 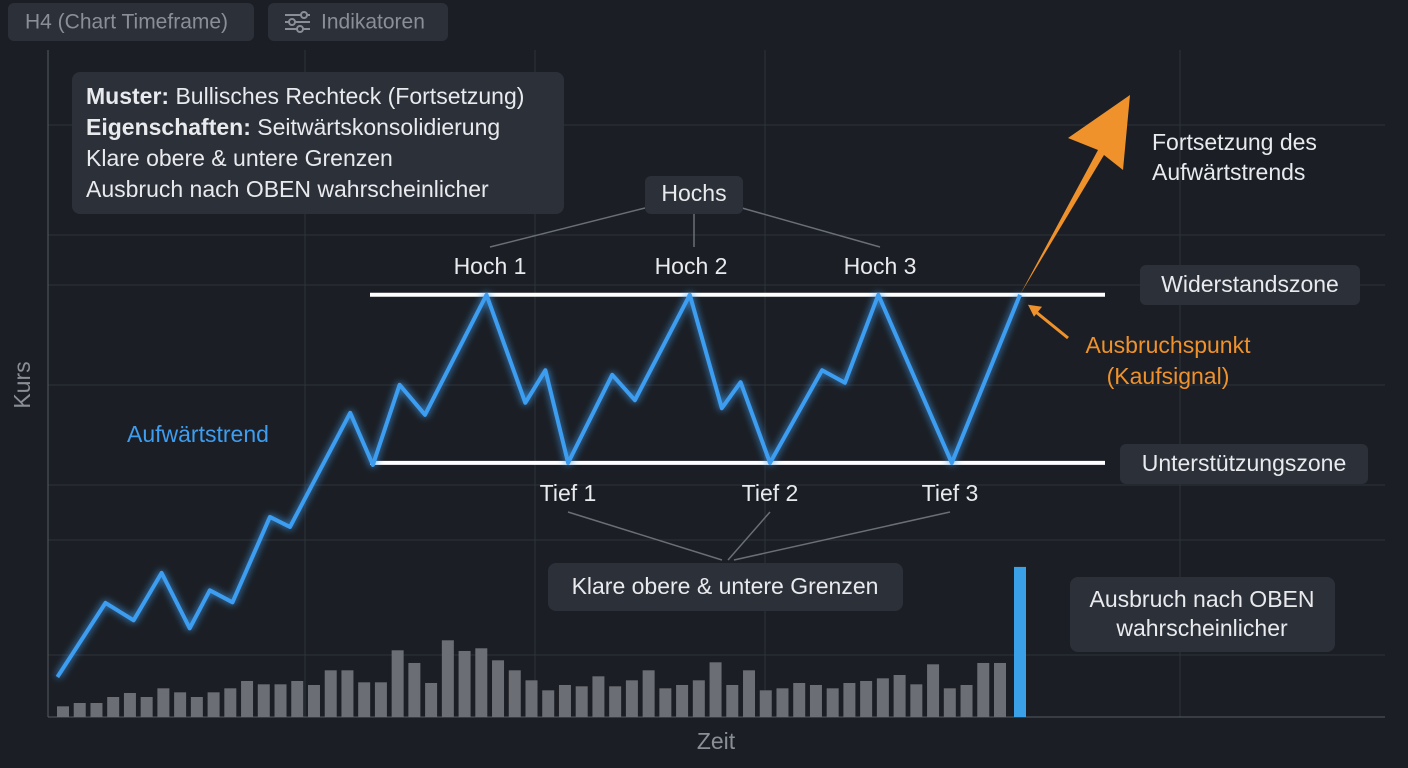 I want to click on info-line: Klare obere & untere Grenzen, so click(x=239, y=158).